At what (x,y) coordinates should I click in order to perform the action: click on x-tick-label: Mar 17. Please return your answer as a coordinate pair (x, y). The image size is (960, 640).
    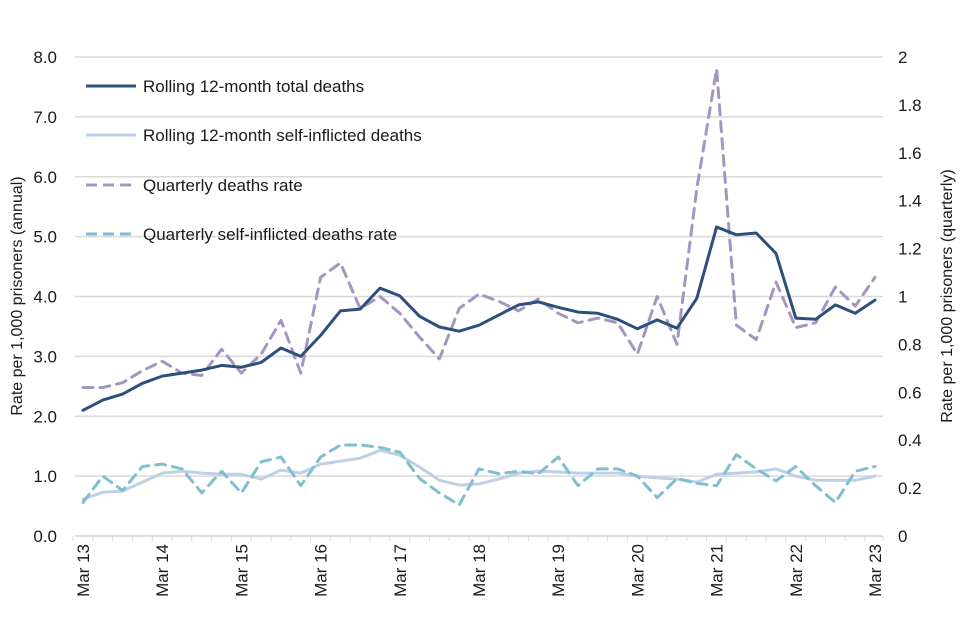
    Looking at the image, I should click on (400, 570).